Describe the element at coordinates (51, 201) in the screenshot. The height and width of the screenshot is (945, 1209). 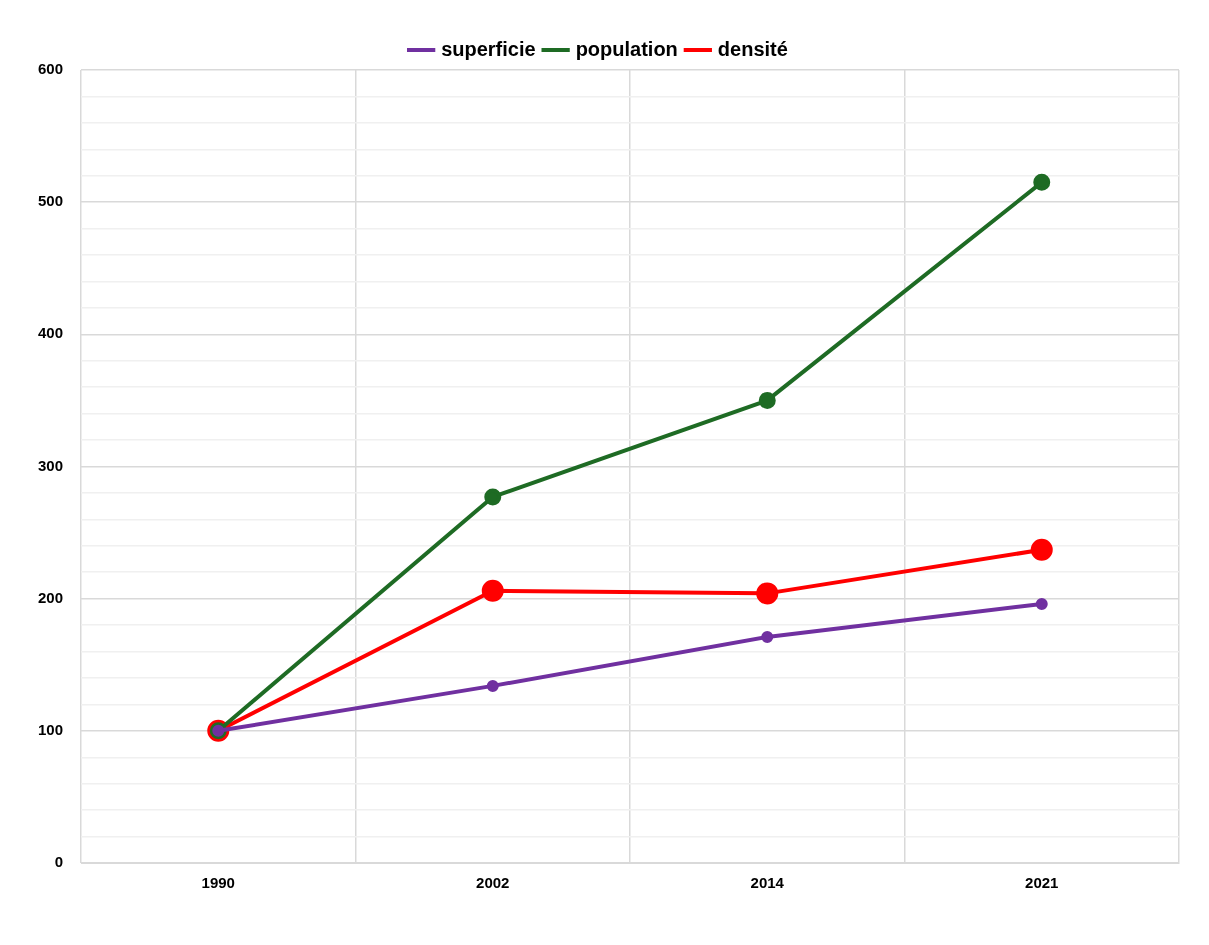
I see `y-tick-label: 500` at that location.